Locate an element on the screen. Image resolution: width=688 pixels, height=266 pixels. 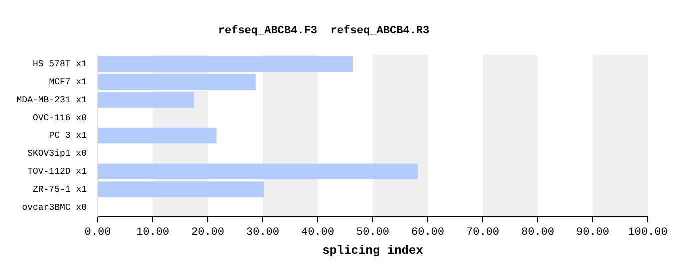
x-tick-label: 60.00 is located at coordinates (428, 232).